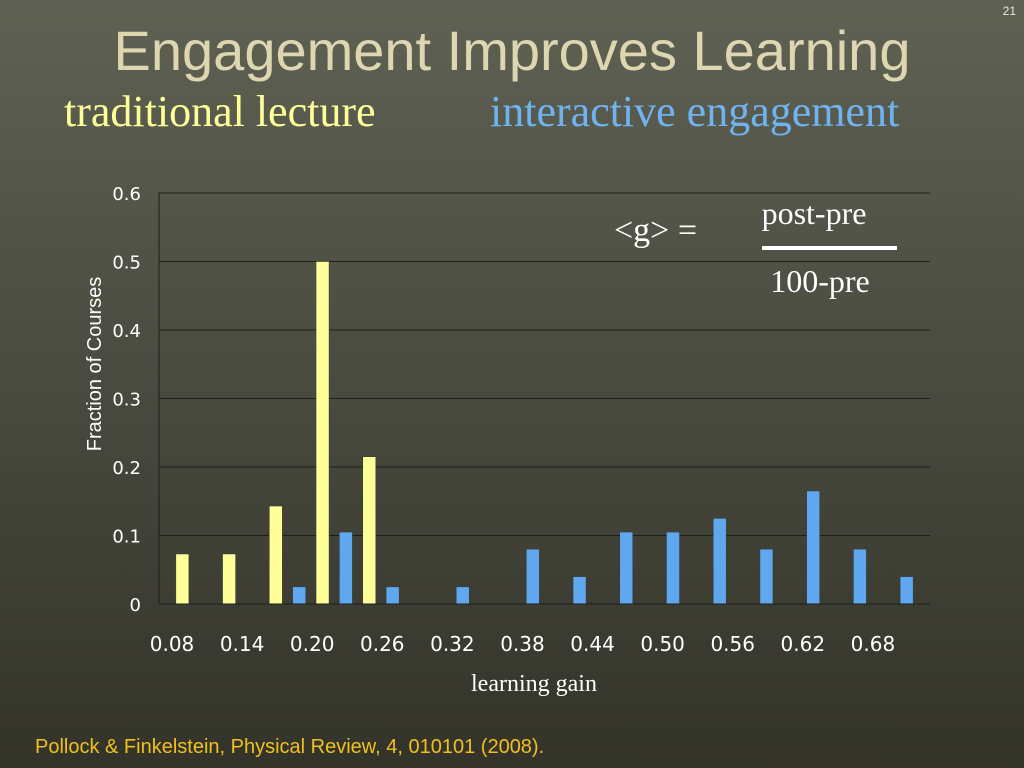 The height and width of the screenshot is (768, 1024). What do you see at coordinates (695, 111) in the screenshot?
I see `subtitle-interactive-engagement: interactive engagement` at bounding box center [695, 111].